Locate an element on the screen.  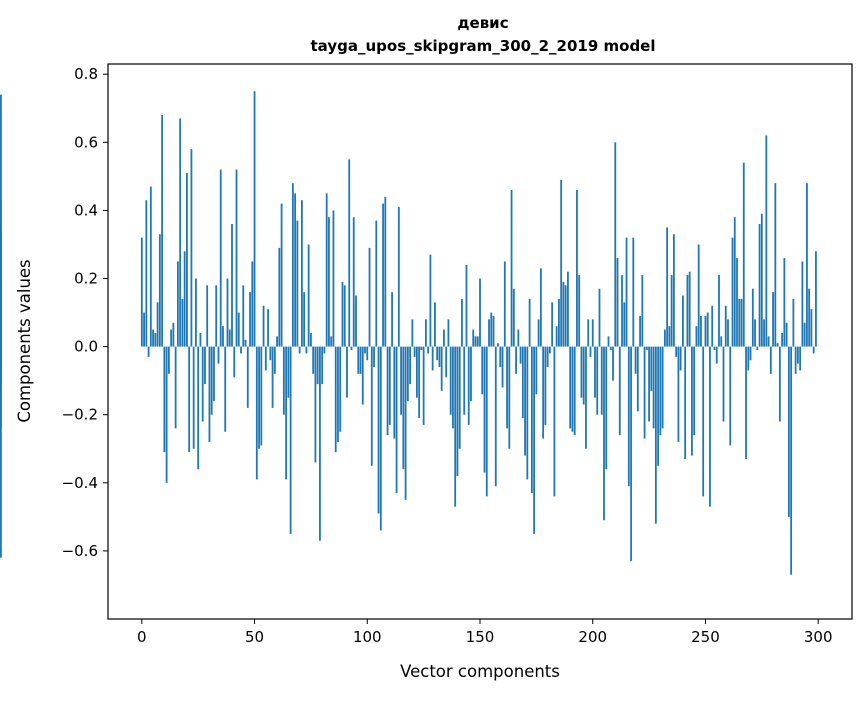
x-tick-label: 50 is located at coordinates (254, 637).